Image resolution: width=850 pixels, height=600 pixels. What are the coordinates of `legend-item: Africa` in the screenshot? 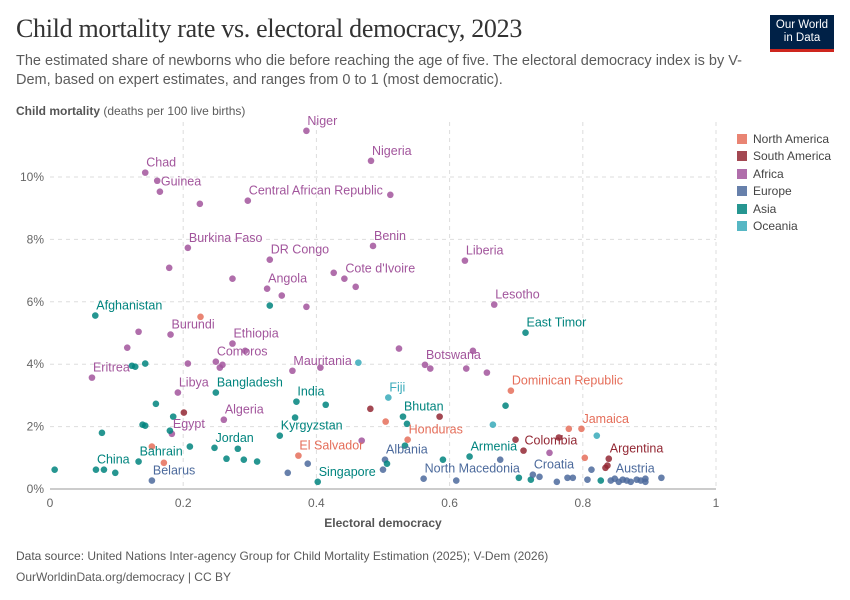 It's located at (784, 174).